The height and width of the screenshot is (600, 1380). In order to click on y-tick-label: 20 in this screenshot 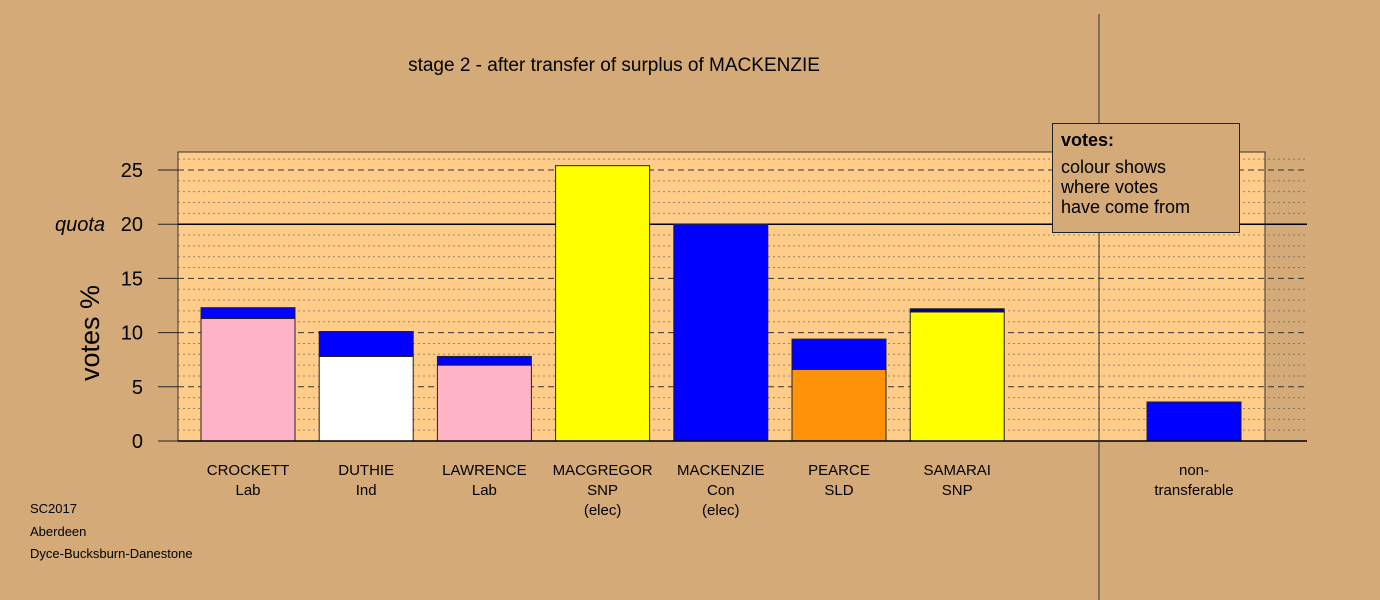, I will do `click(132, 225)`.